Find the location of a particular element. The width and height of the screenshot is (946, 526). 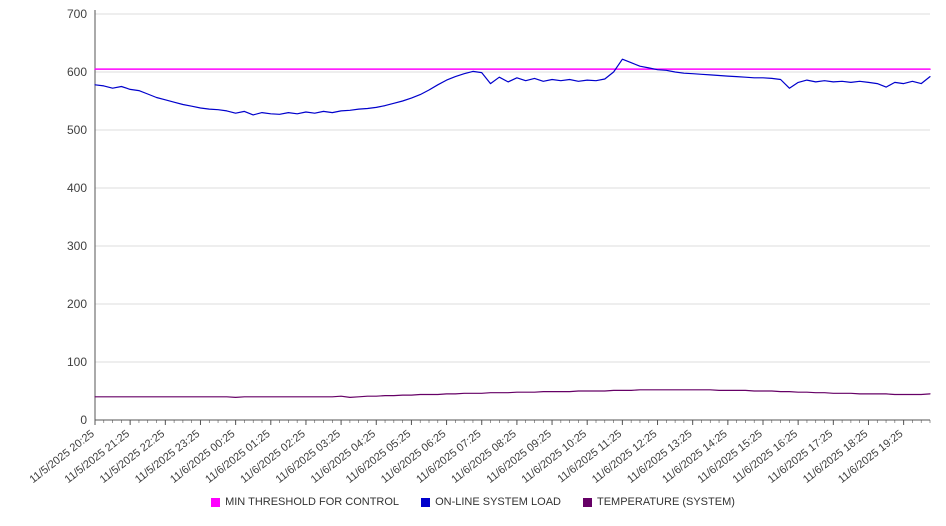

legend-swatch-min-threshold-icon is located at coordinates (216, 502).